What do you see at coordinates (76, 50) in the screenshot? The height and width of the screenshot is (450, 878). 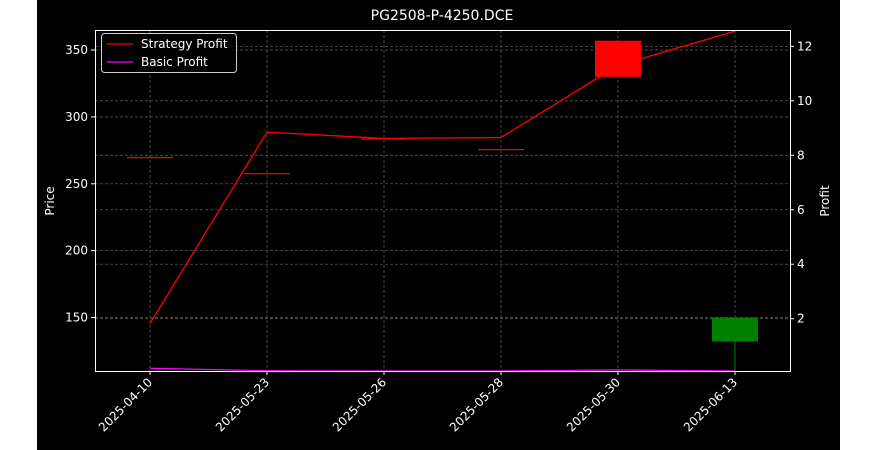 I see `y-tick-label: 350` at bounding box center [76, 50].